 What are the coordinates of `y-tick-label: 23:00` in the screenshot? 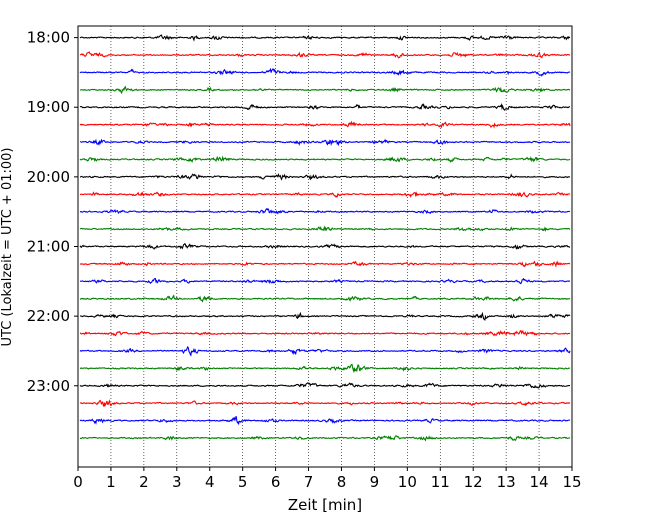 It's located at (48, 386).